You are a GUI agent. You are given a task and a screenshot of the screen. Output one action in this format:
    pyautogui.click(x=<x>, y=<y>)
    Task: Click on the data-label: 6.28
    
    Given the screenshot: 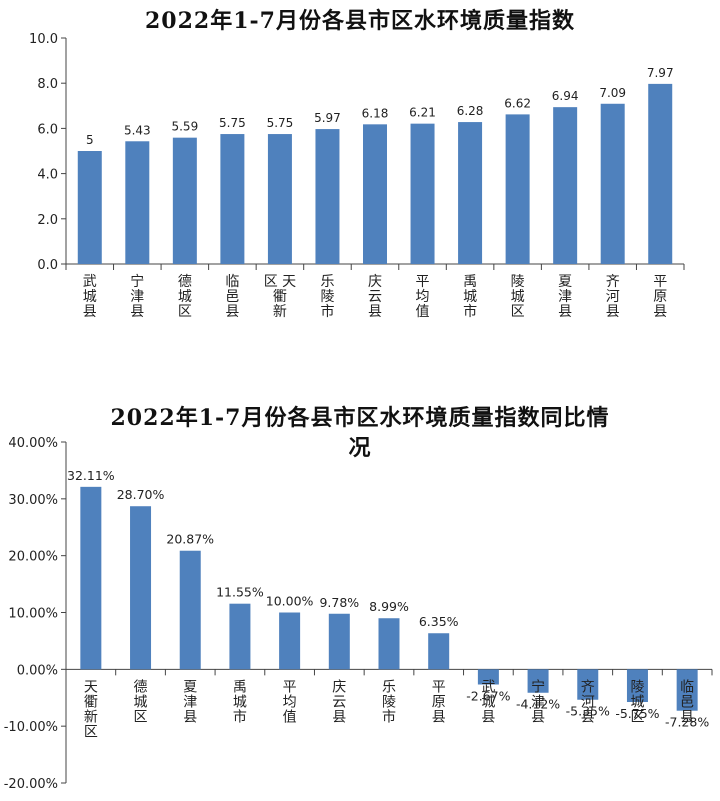 What is the action you would take?
    pyautogui.click(x=470, y=111)
    